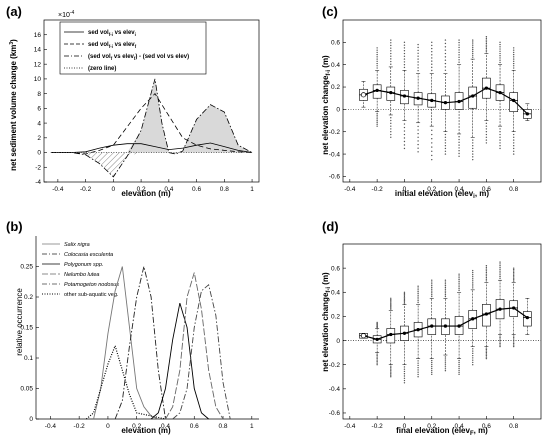  What do you see at coordinates (486, 189) in the screenshot?
I see `x-tick-label: 0.6` at bounding box center [486, 189].